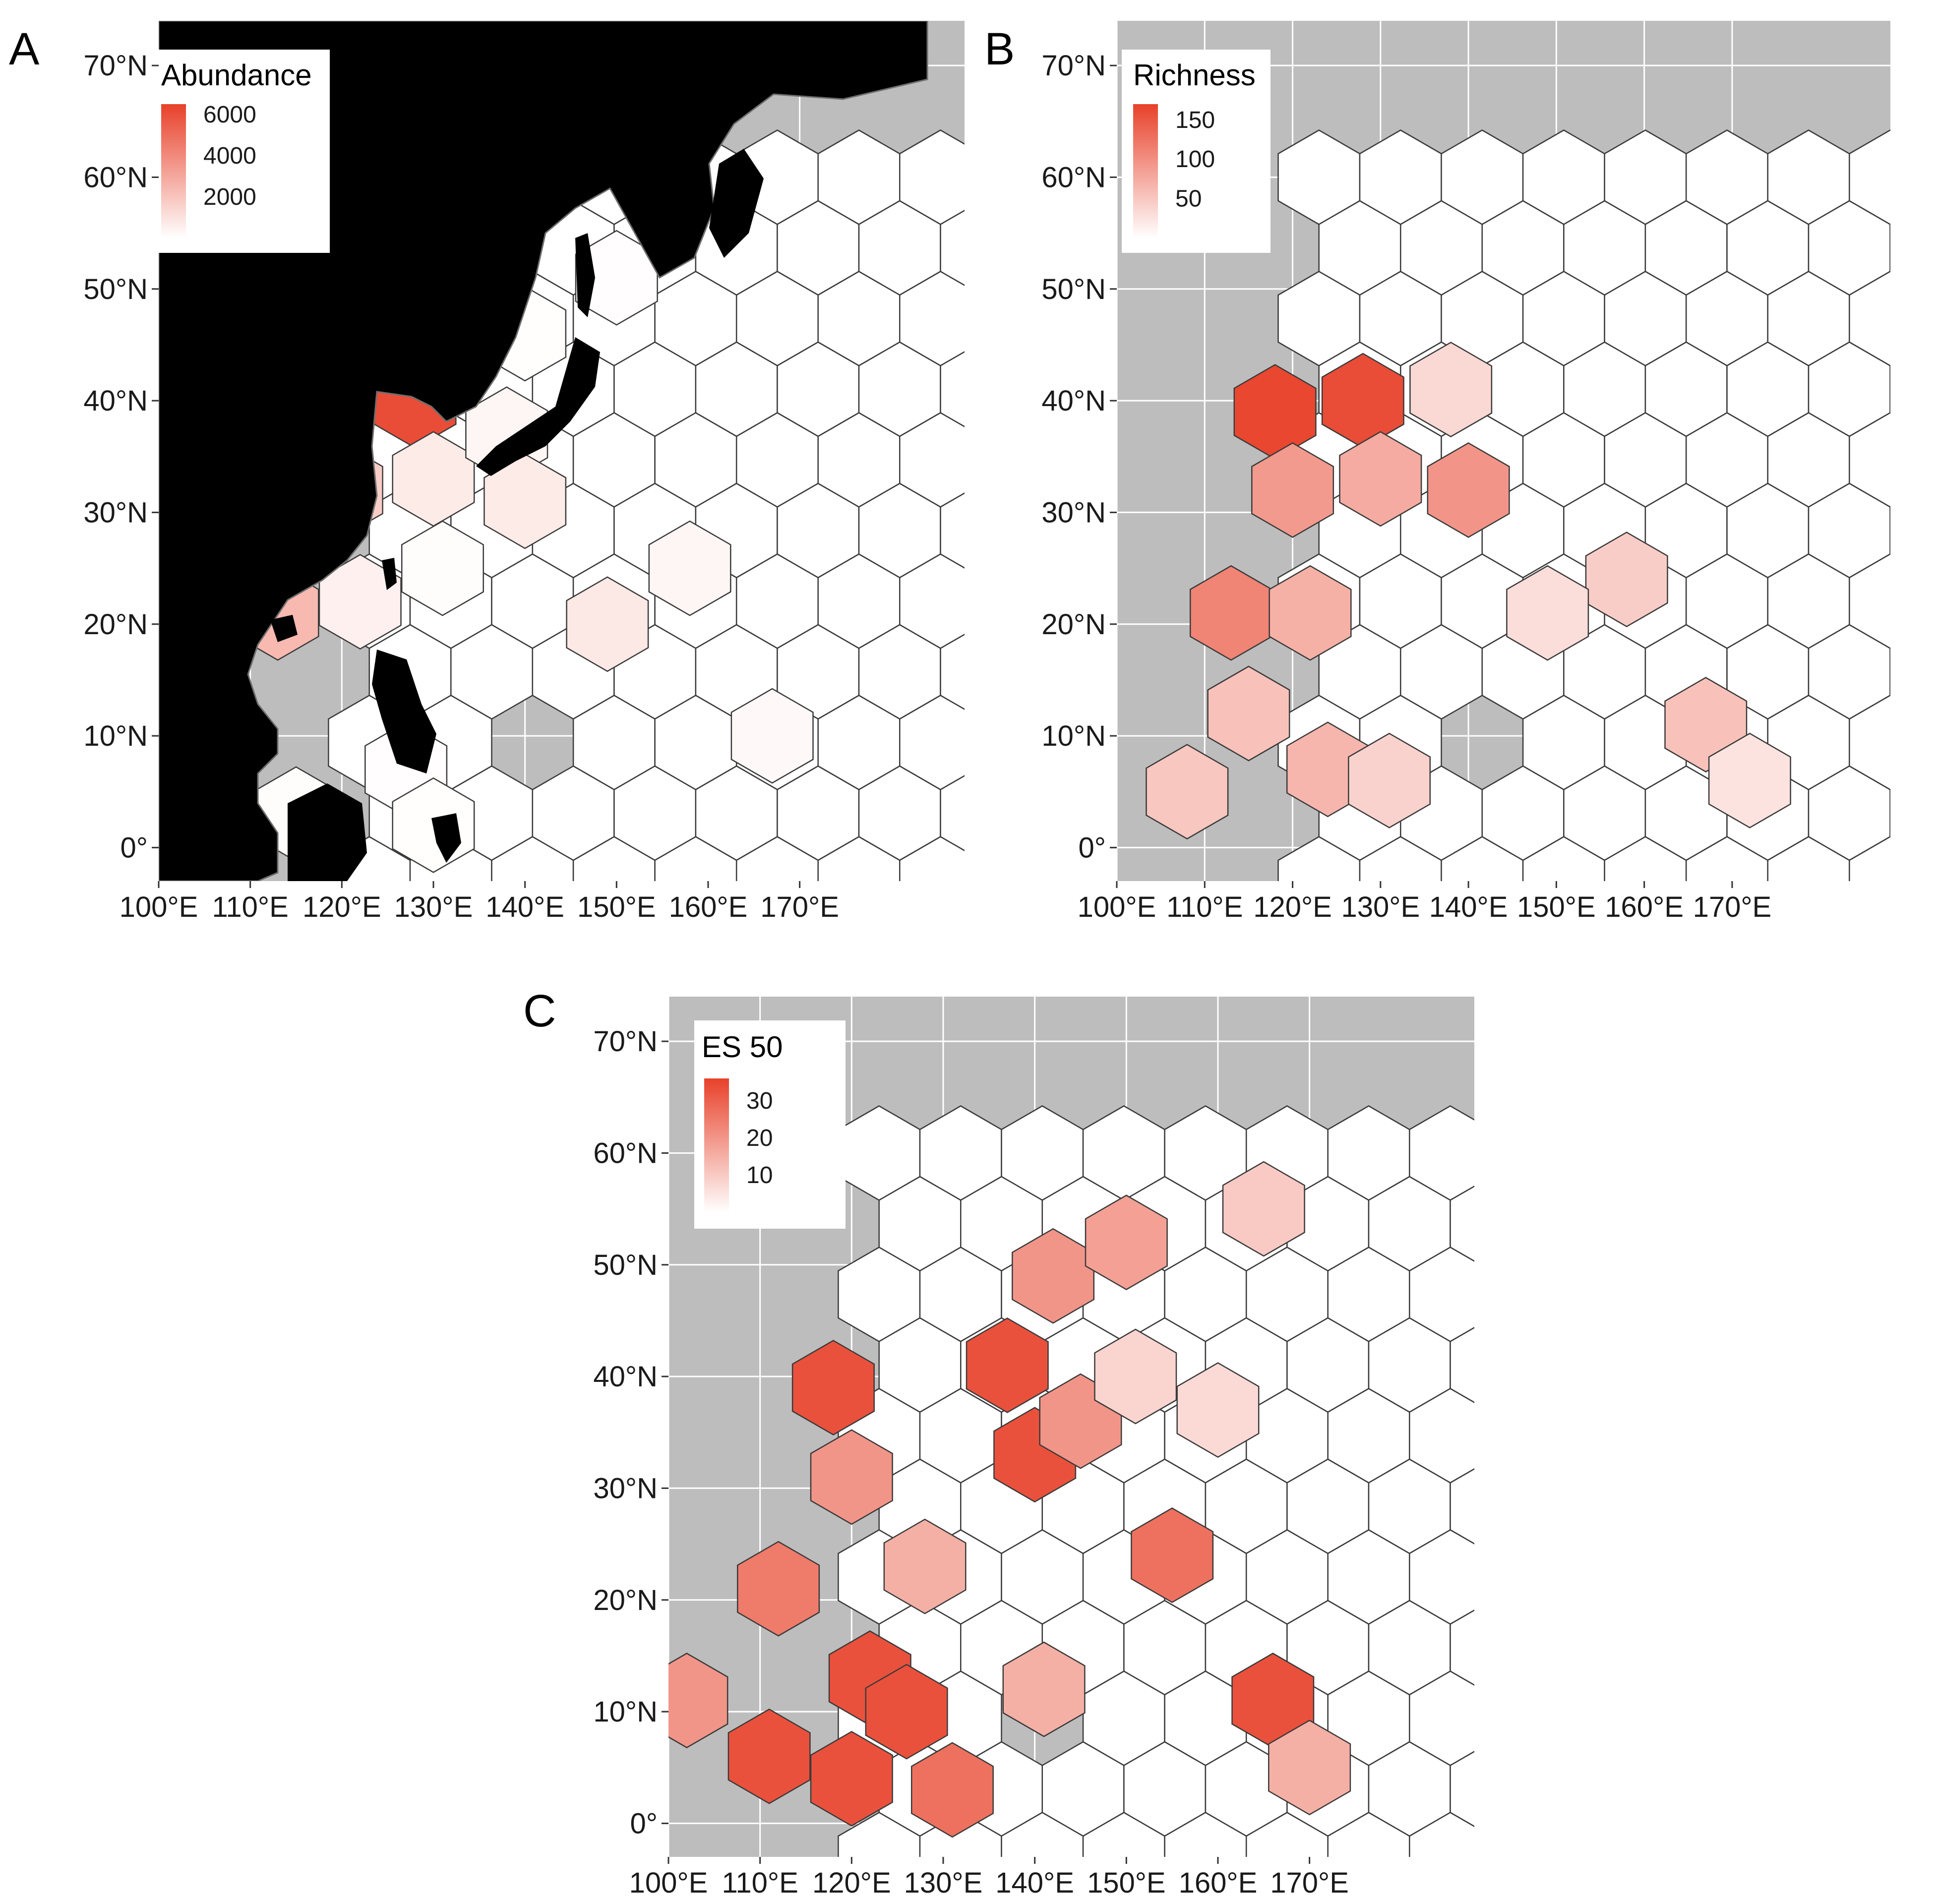 The width and height of the screenshot is (1937, 1904). I want to click on panel-label-a: A, so click(24, 49).